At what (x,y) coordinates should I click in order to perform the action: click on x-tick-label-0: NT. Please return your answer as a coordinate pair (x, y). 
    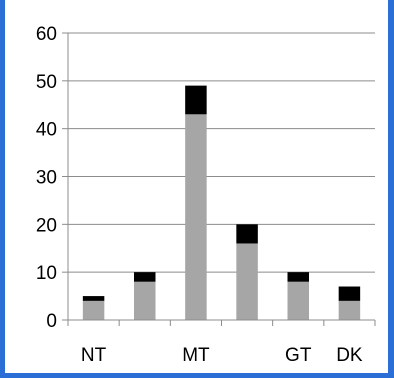
    Looking at the image, I should click on (94, 355).